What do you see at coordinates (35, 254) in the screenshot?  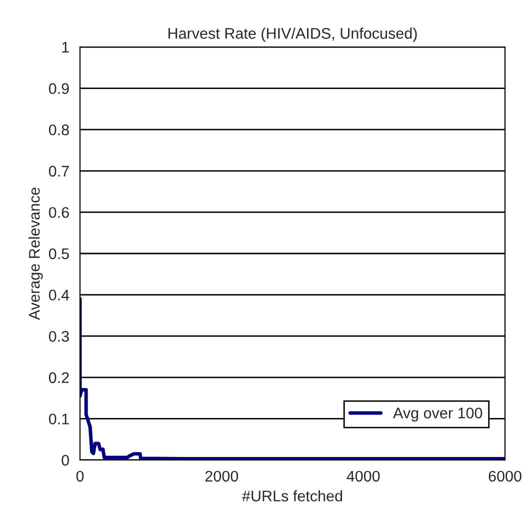 I see `y-axis-title: Average Relevance` at bounding box center [35, 254].